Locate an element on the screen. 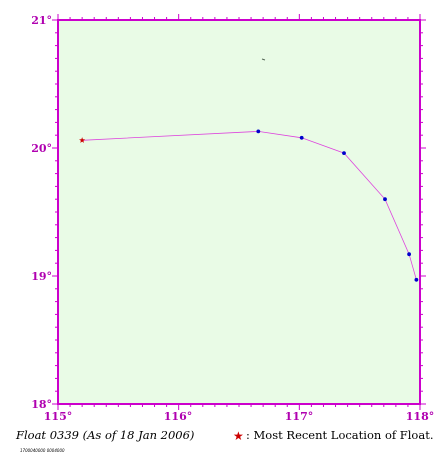 Image resolution: width=447 pixels, height=471 pixels. lat-label-19: 19° is located at coordinates (41, 276).